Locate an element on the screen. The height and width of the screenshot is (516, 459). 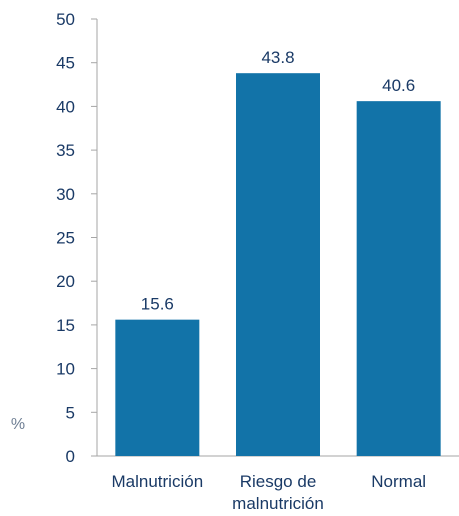
y-tick-label: 45 is located at coordinates (65, 63).